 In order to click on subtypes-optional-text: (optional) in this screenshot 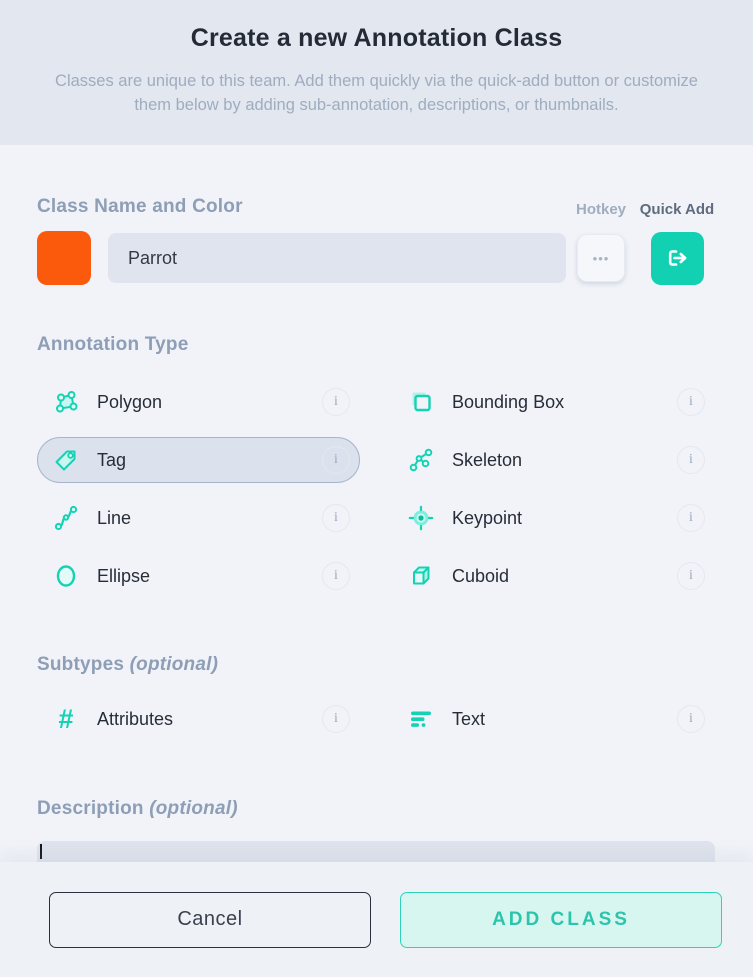, I will do `click(174, 664)`.